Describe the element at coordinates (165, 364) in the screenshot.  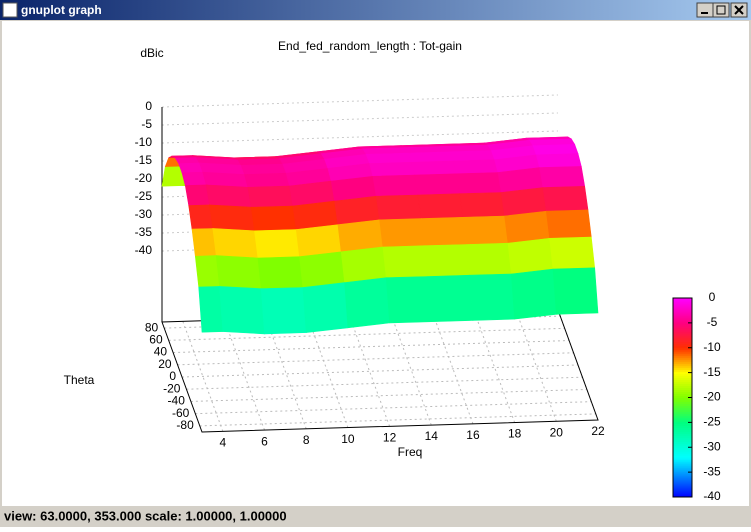
I see `y-tick-label: 20` at that location.